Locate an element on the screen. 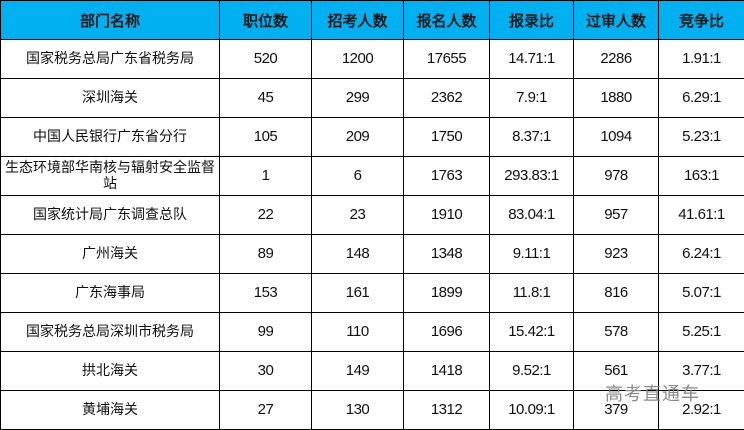 The image size is (744, 430). value-cell: 27 is located at coordinates (265, 410).